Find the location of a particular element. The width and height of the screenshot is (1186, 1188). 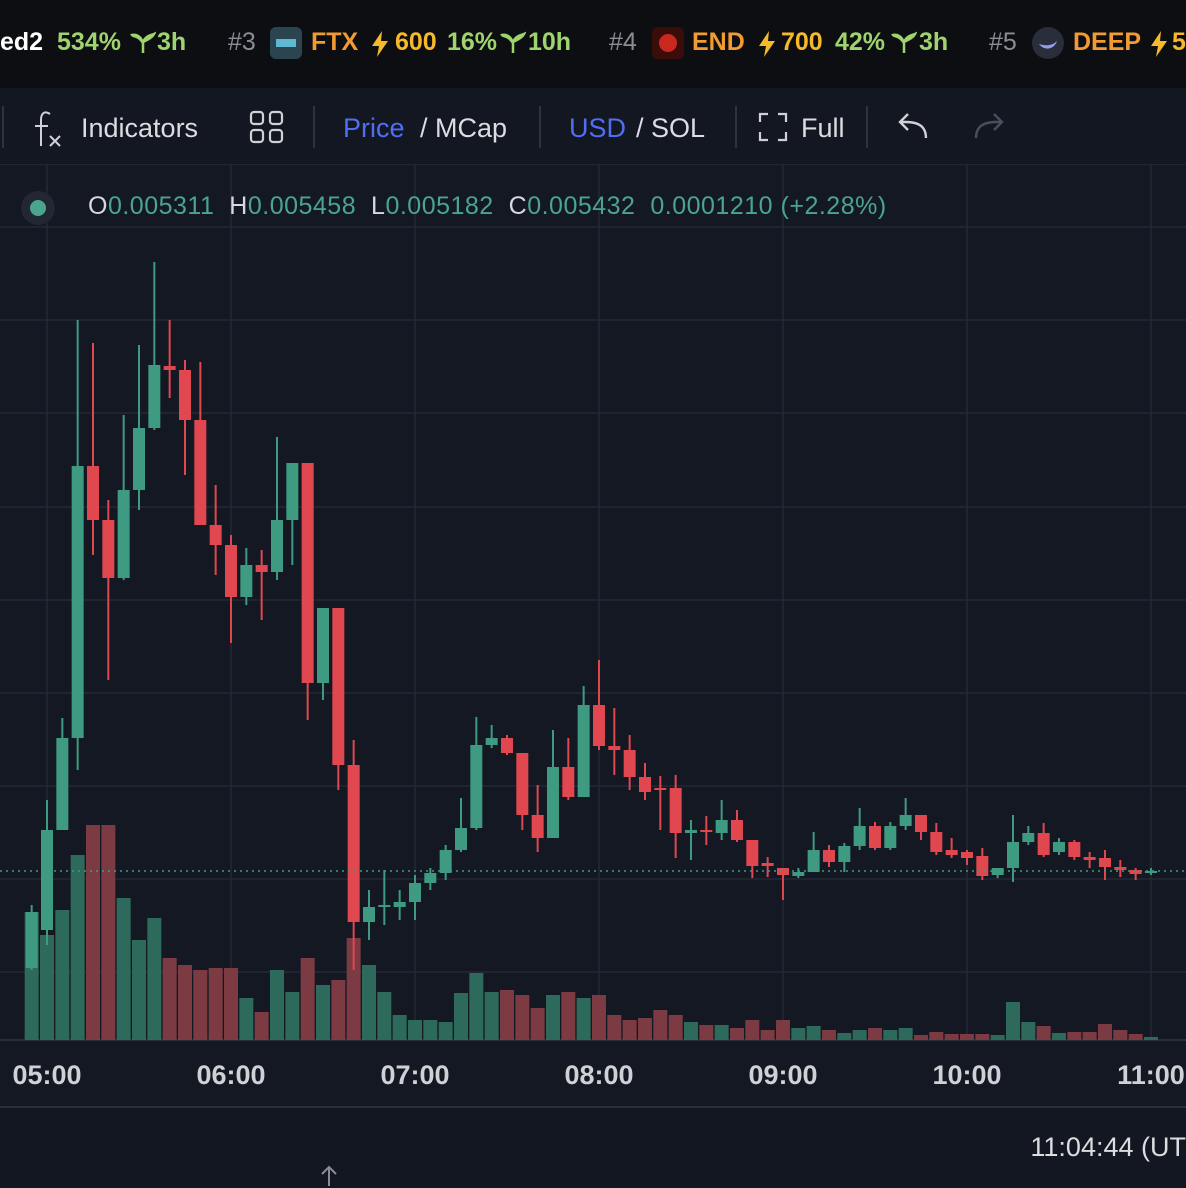

price-toggle: Price is located at coordinates (374, 128).